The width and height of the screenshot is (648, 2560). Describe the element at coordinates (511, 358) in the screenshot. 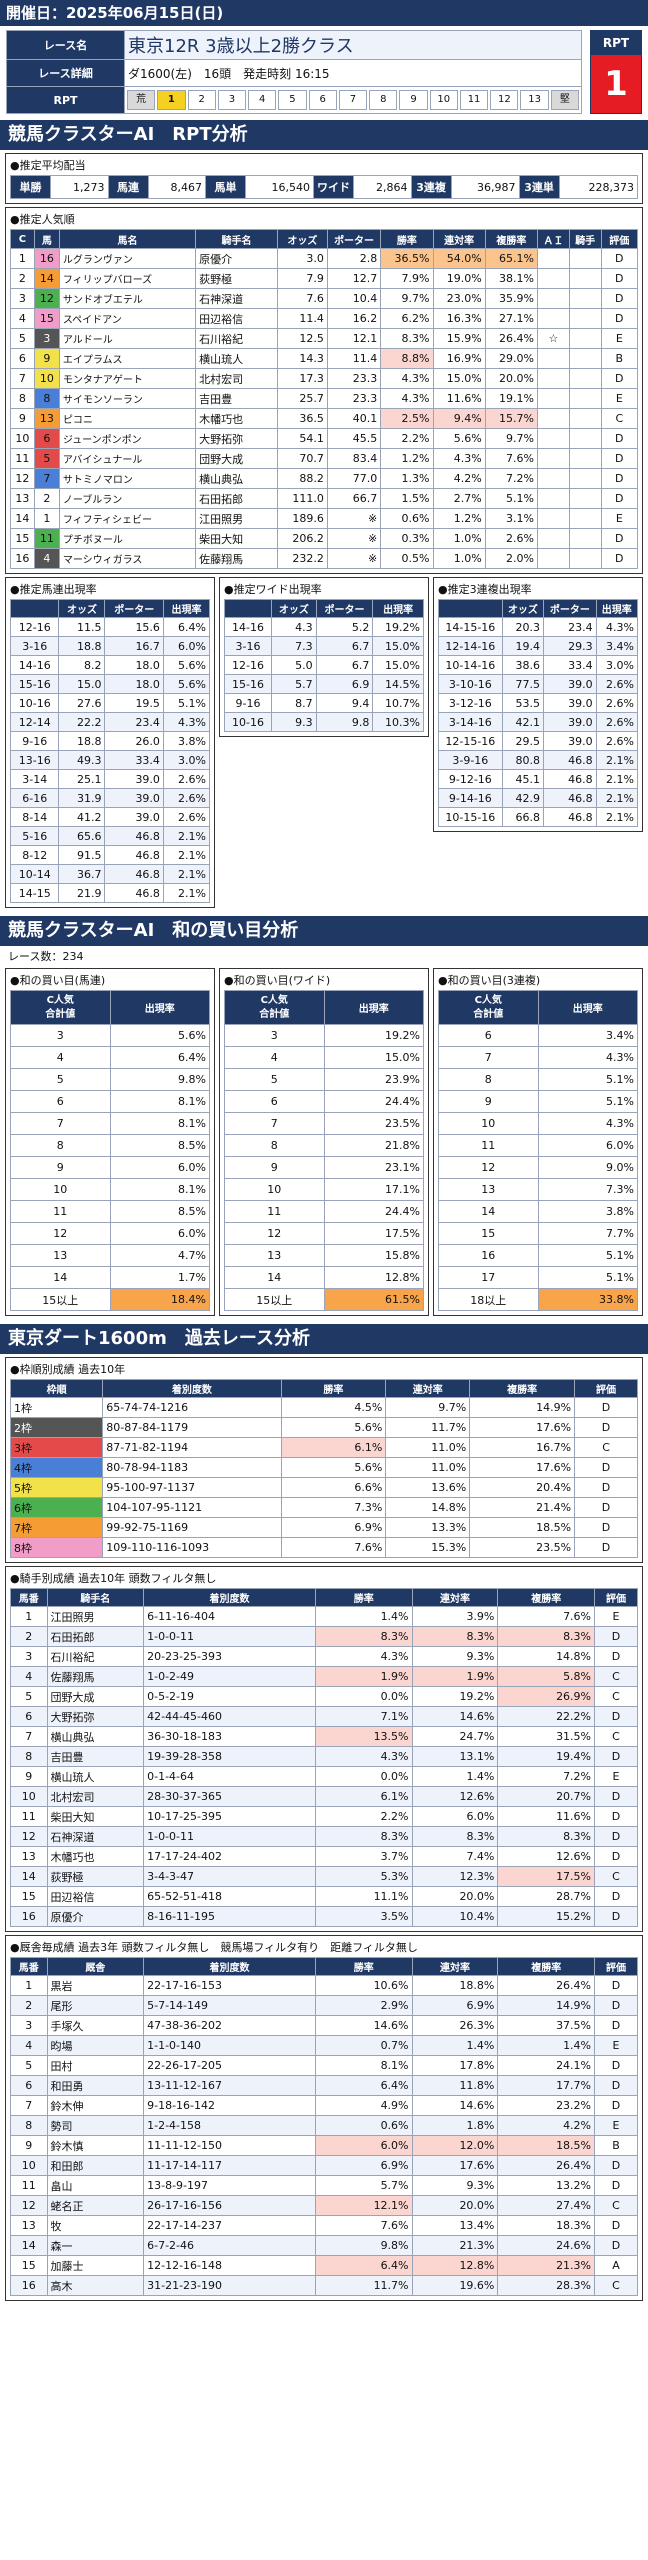

I see `pop-cell: 29.0%` at that location.